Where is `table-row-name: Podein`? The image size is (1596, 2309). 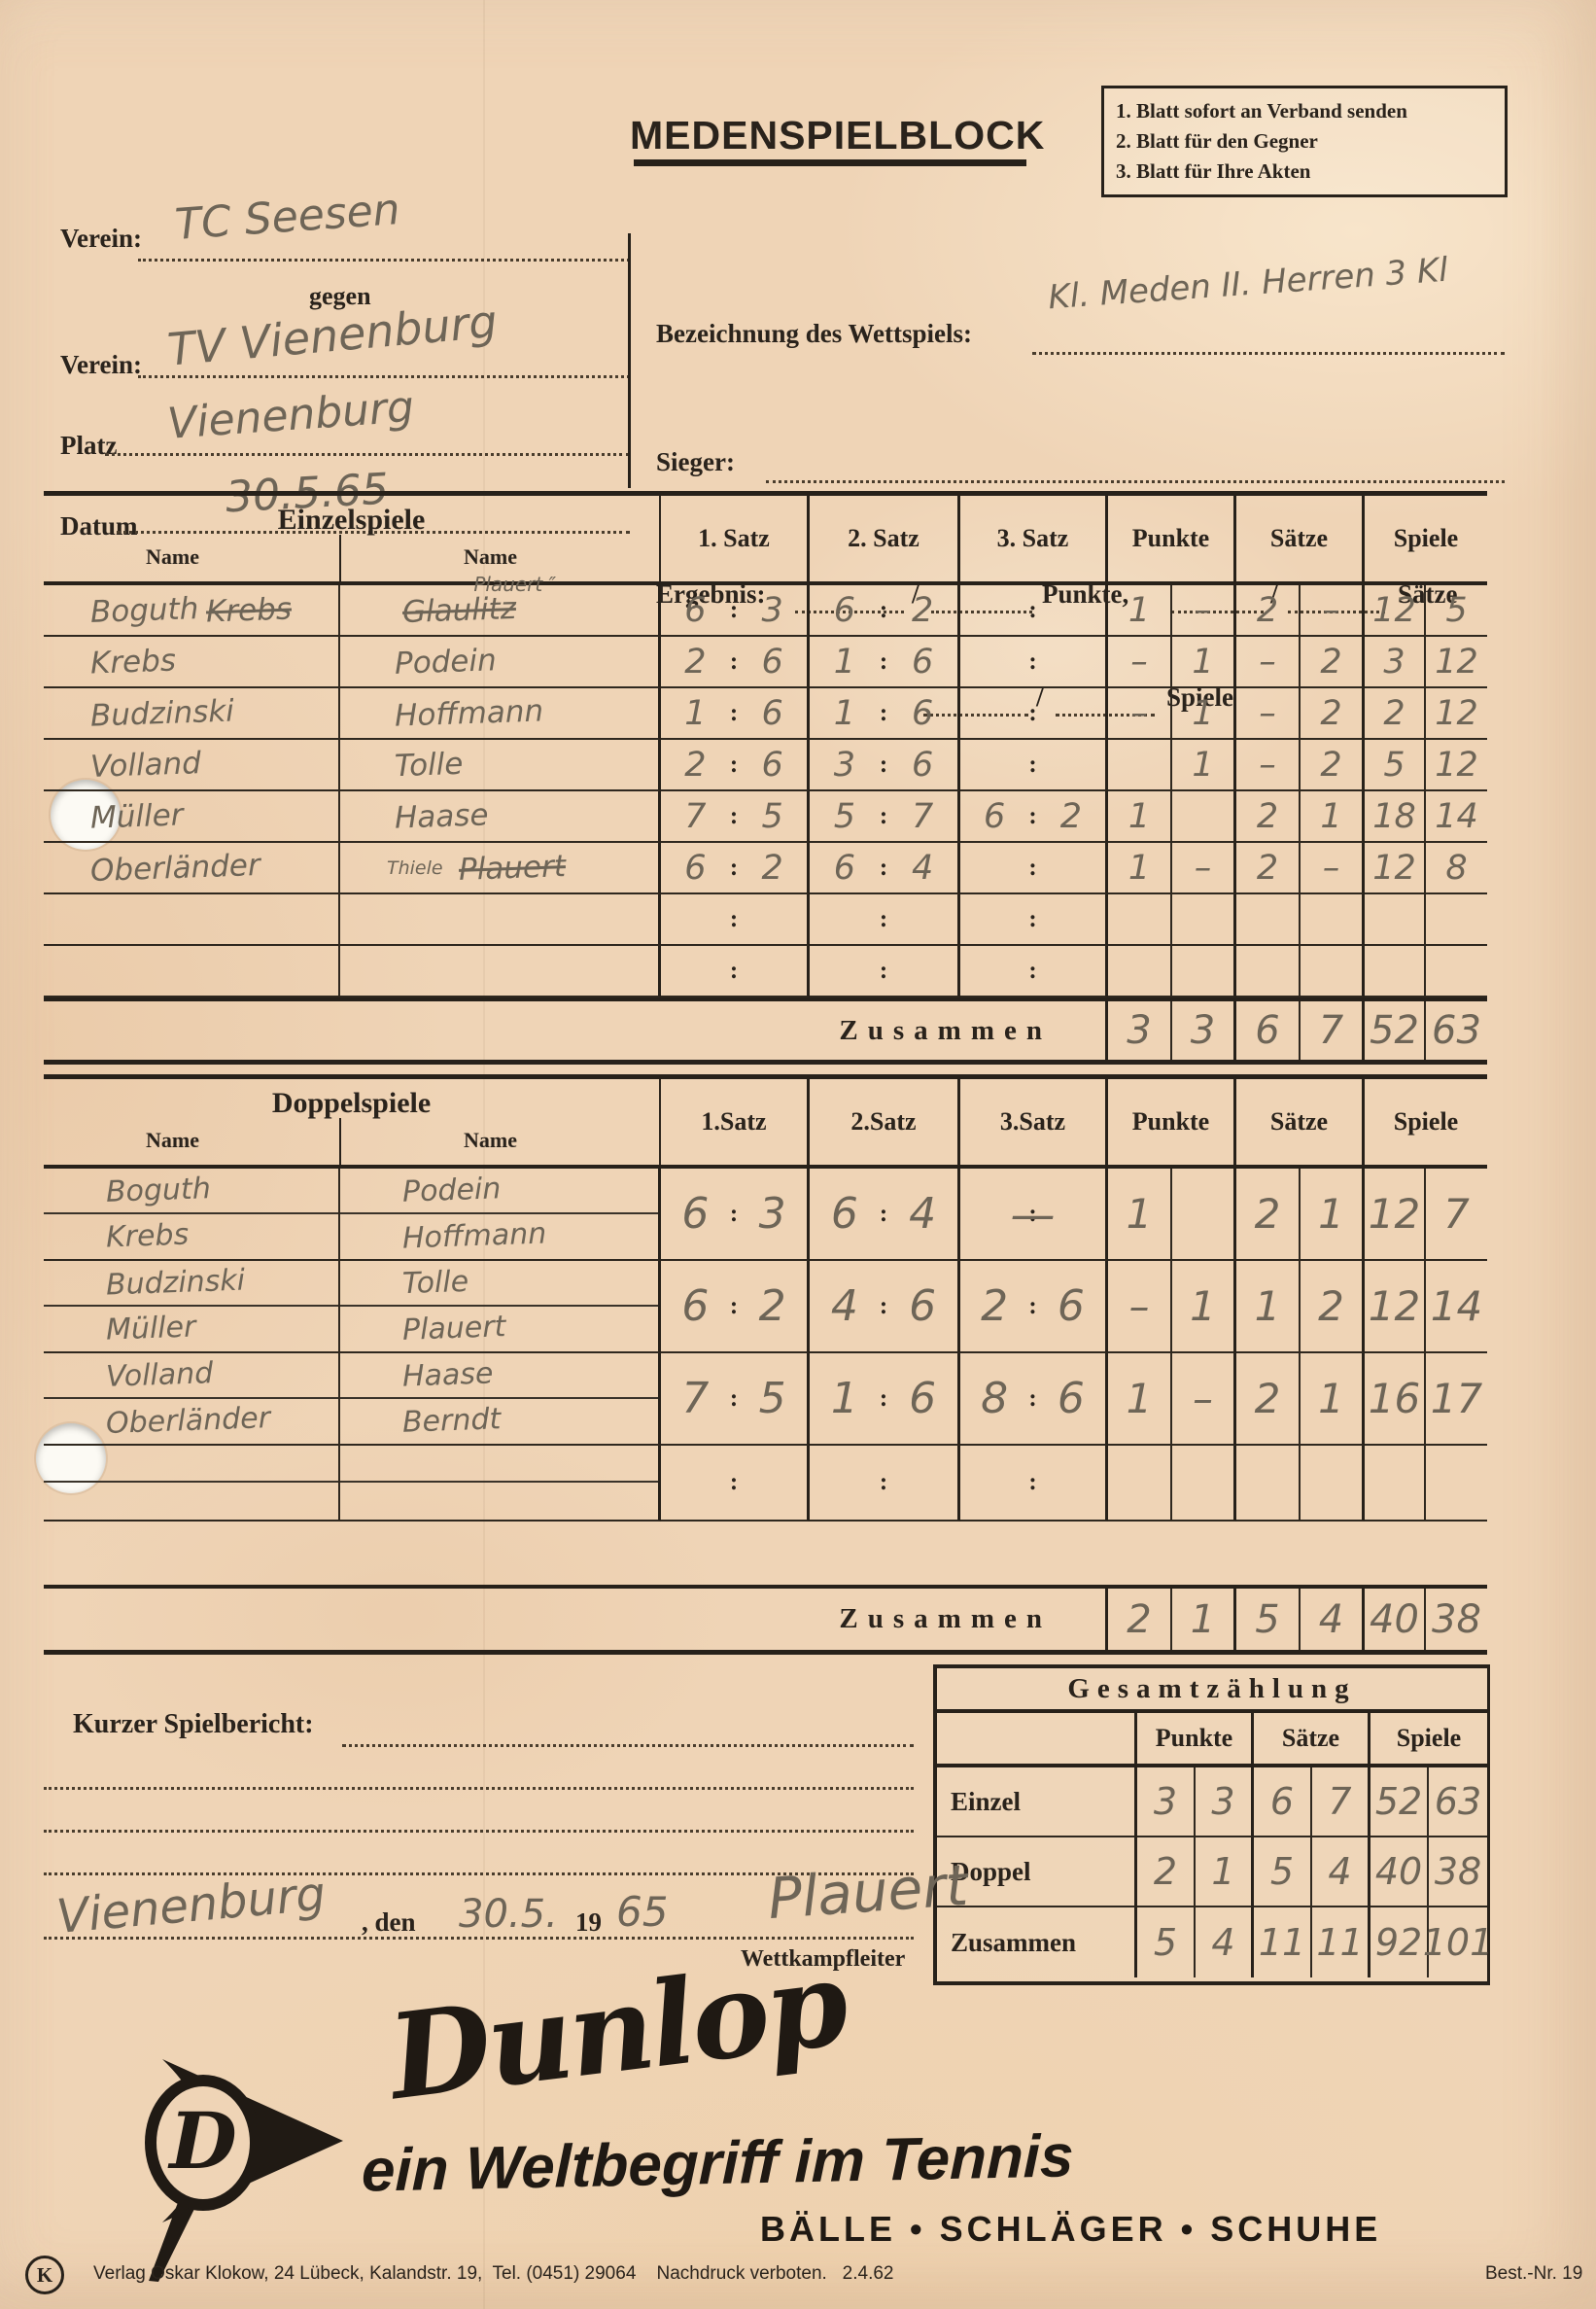 table-row-name: Podein is located at coordinates (501, 662).